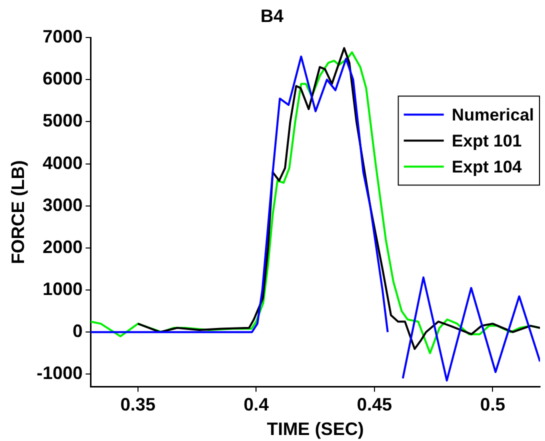  I want to click on y-tick-label: 6000, so click(62, 78).